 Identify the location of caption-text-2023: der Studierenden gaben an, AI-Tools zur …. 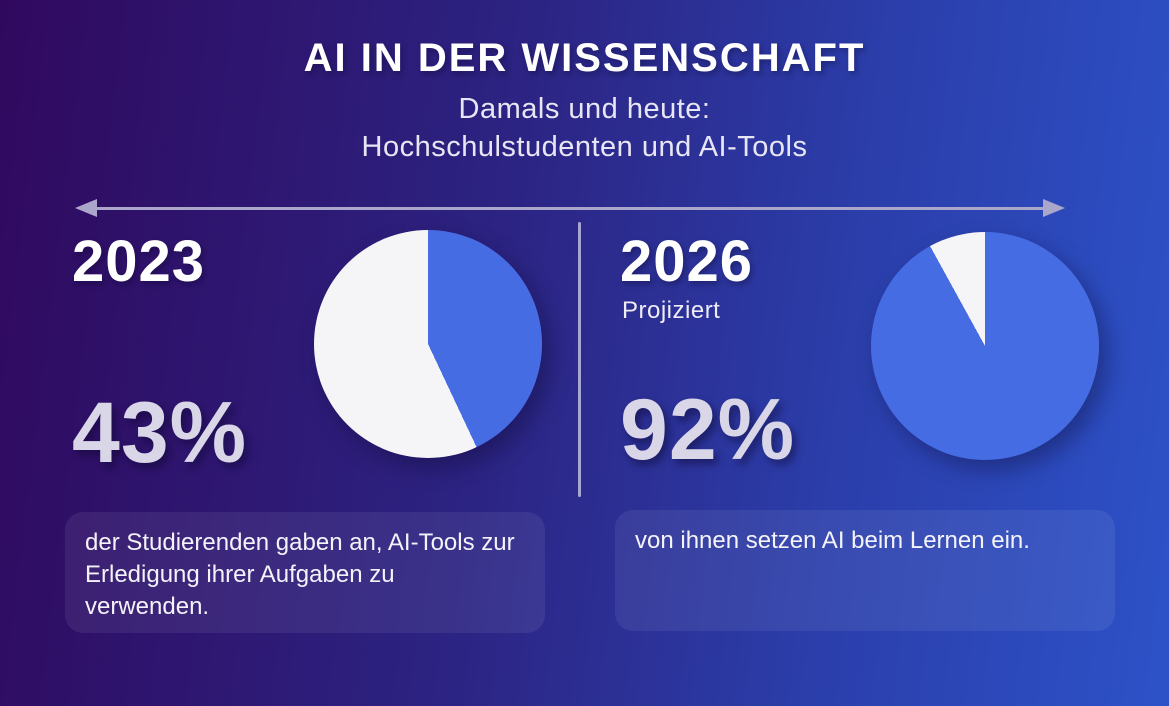
(300, 574).